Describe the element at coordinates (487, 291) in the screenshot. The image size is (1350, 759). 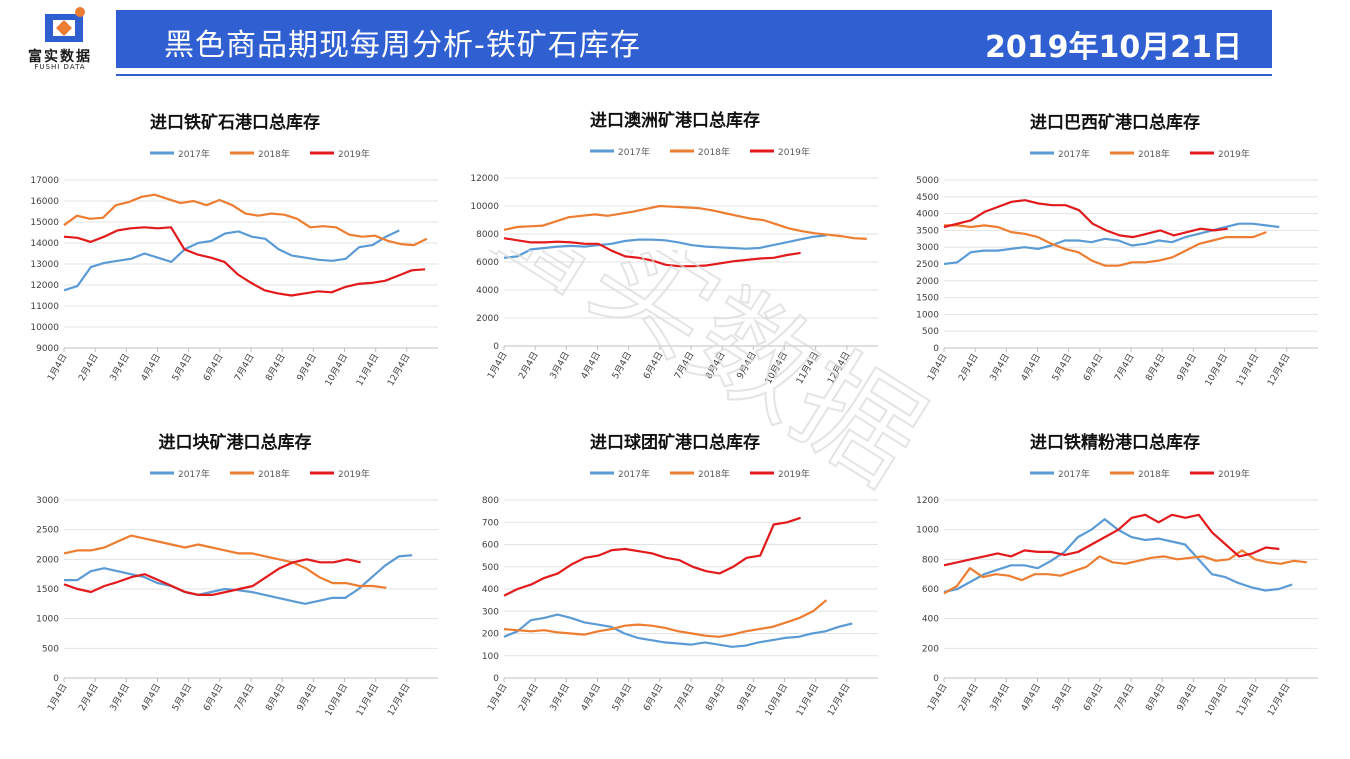
I see `y-tick-label: 4000` at that location.